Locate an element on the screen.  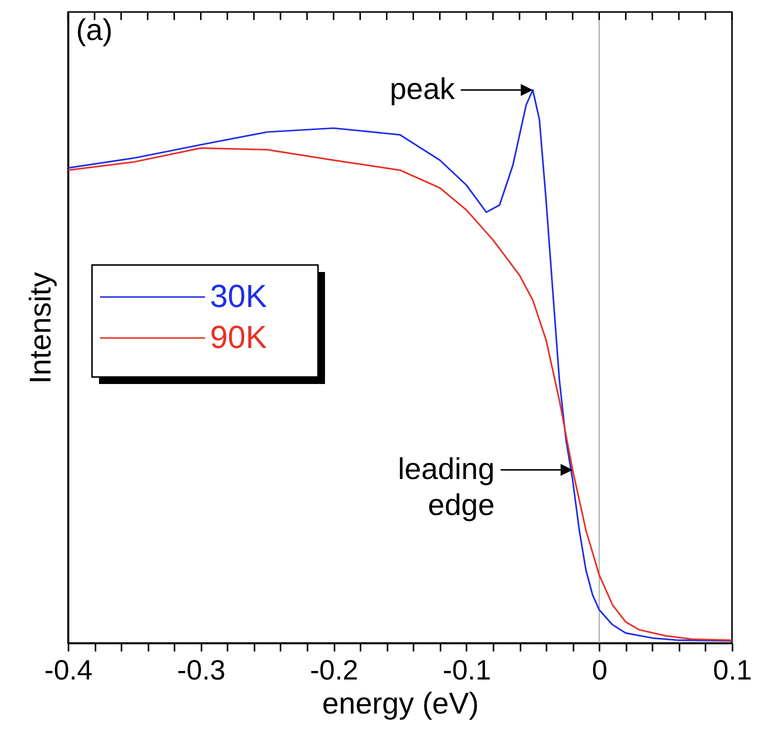
y-axis-title: Intensity is located at coordinates (41, 328).